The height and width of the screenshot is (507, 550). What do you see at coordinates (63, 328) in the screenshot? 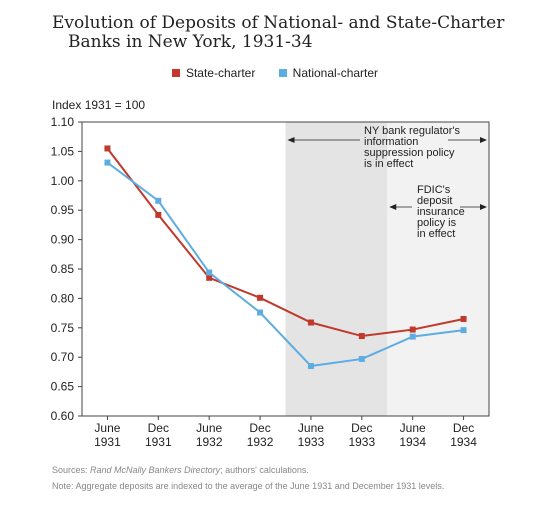
I see `y-tick-label: 0.75` at bounding box center [63, 328].